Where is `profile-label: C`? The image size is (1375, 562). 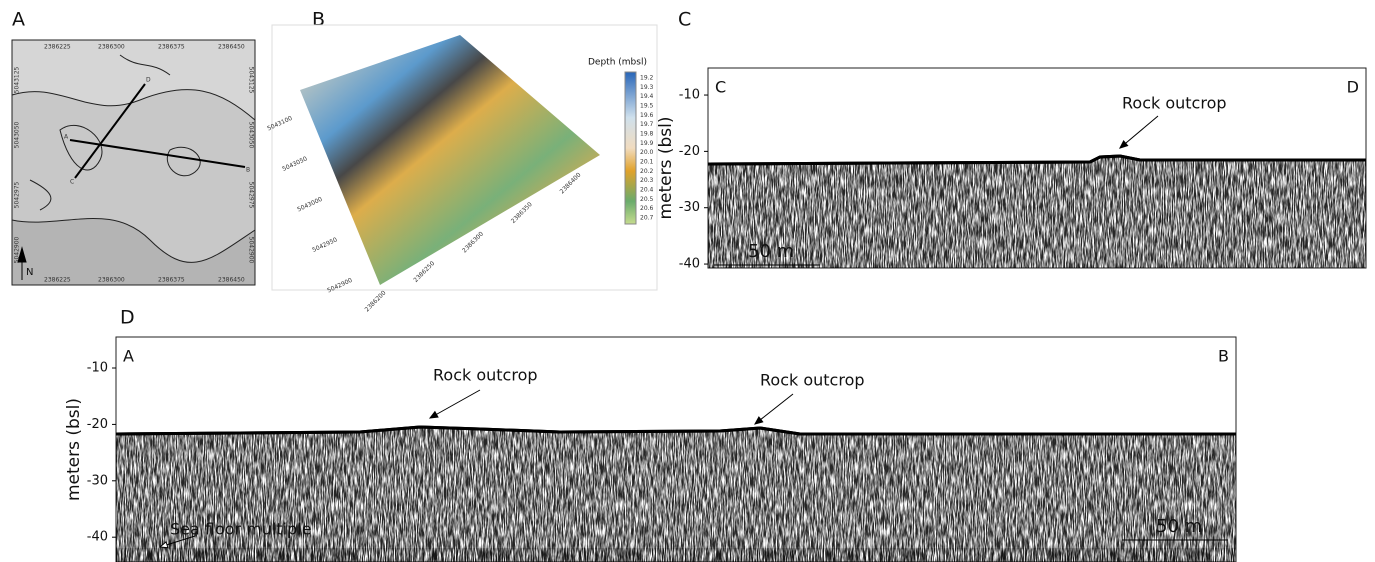 profile-label: C is located at coordinates (72, 182).